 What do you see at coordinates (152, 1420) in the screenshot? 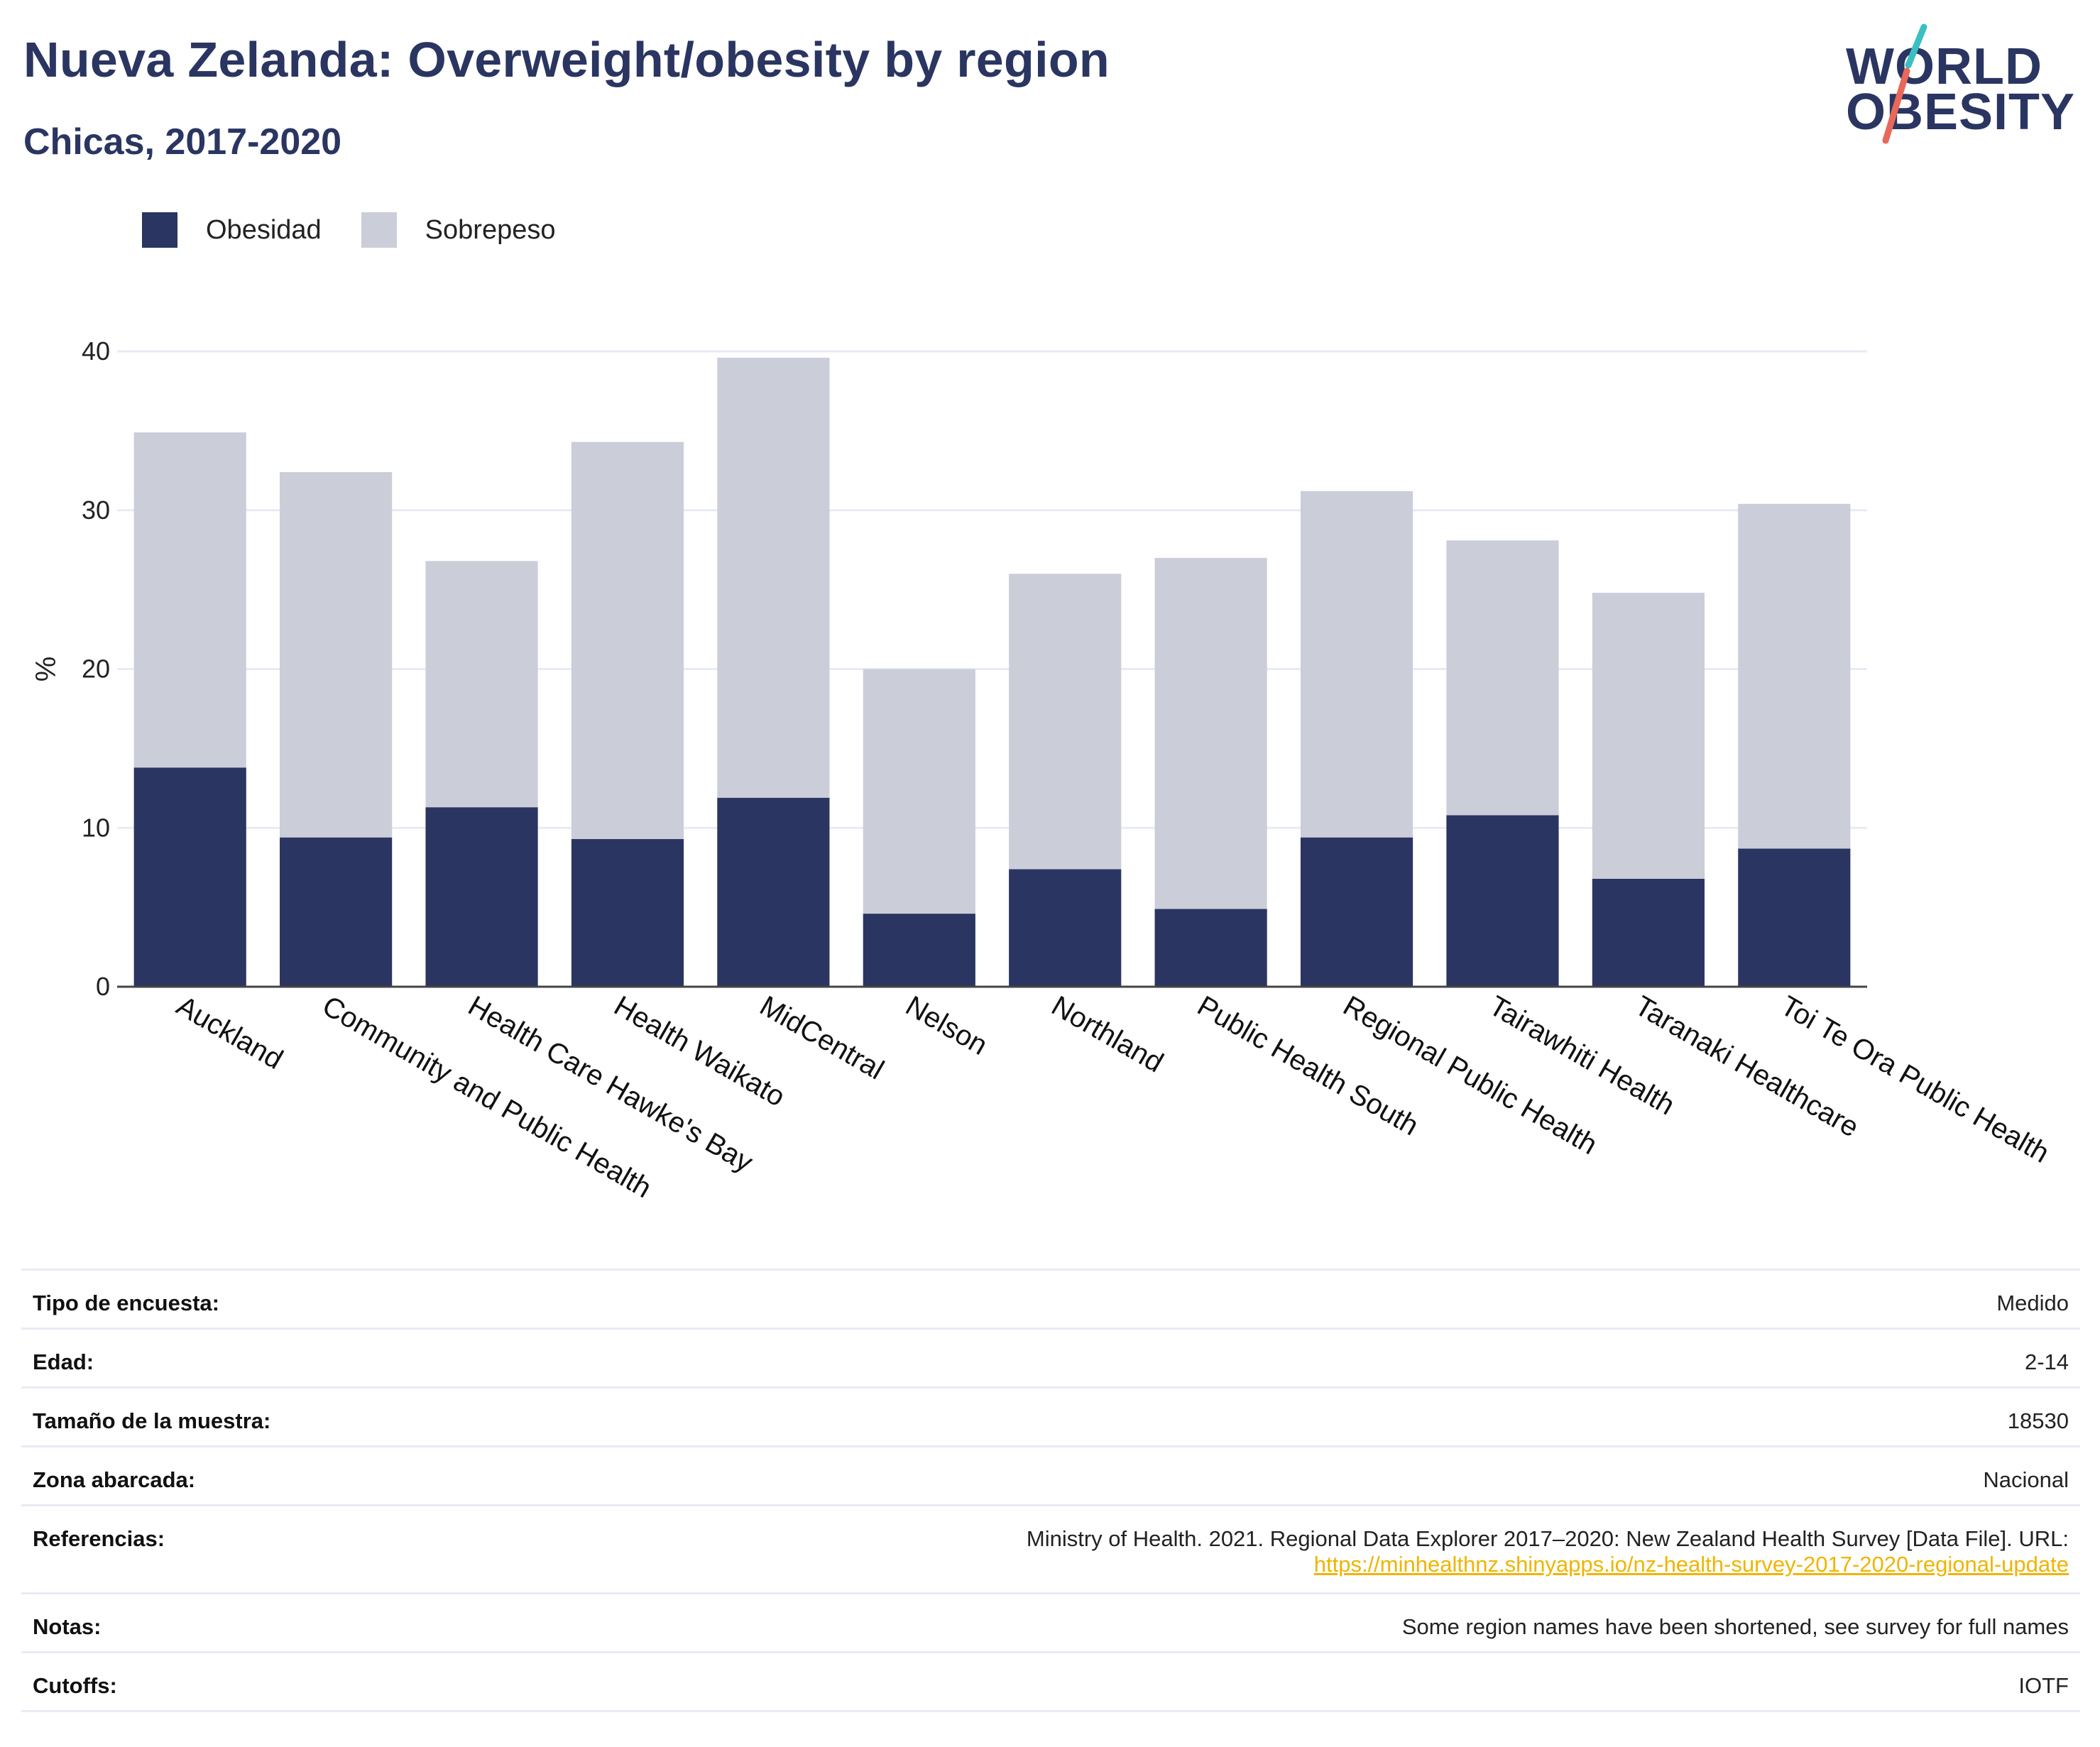
I see `meta-key: Tamaño de la muestra:` at bounding box center [152, 1420].